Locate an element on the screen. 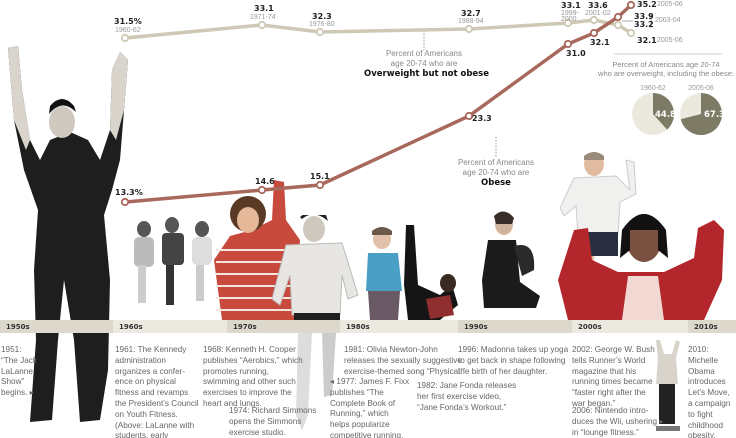  photo-wii-user is located at coordinates (668, 388).